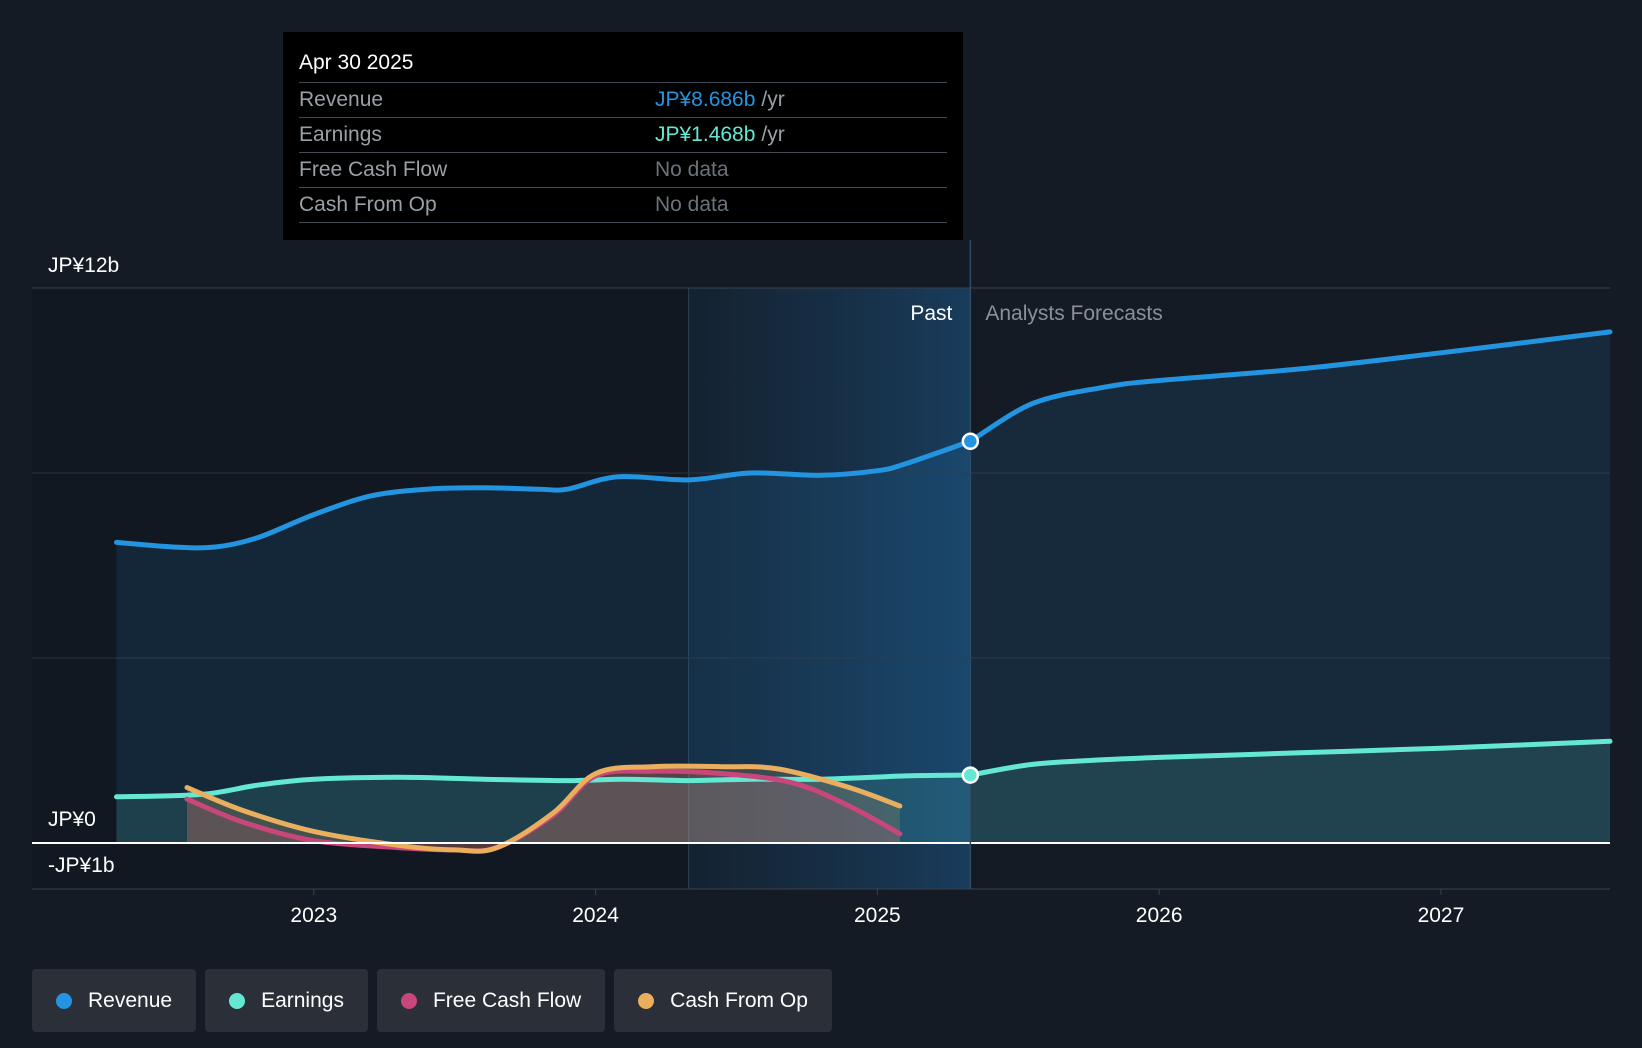  I want to click on x-tick-label: 2023, so click(313, 915).